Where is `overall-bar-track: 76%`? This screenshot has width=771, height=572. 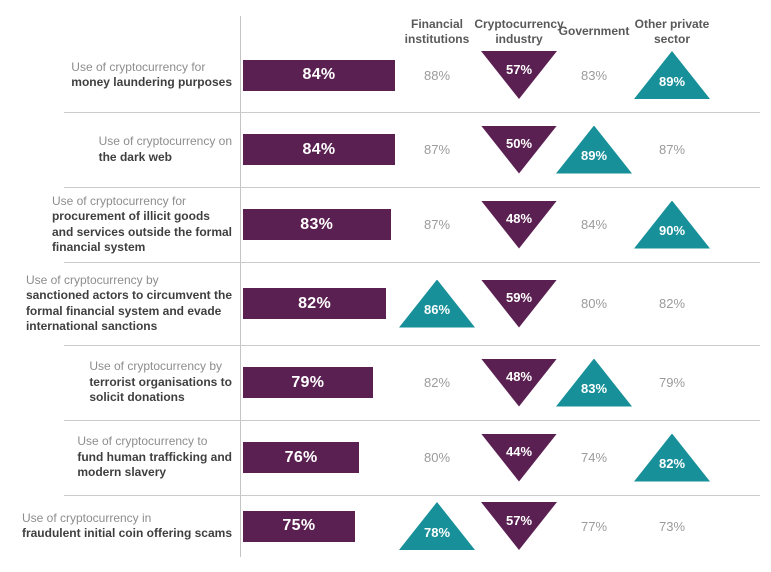
overall-bar-track: 76% is located at coordinates (322, 457).